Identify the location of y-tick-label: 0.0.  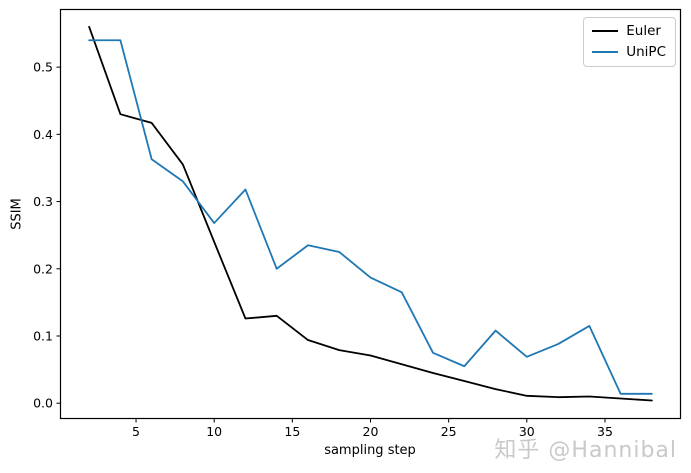
(43, 403).